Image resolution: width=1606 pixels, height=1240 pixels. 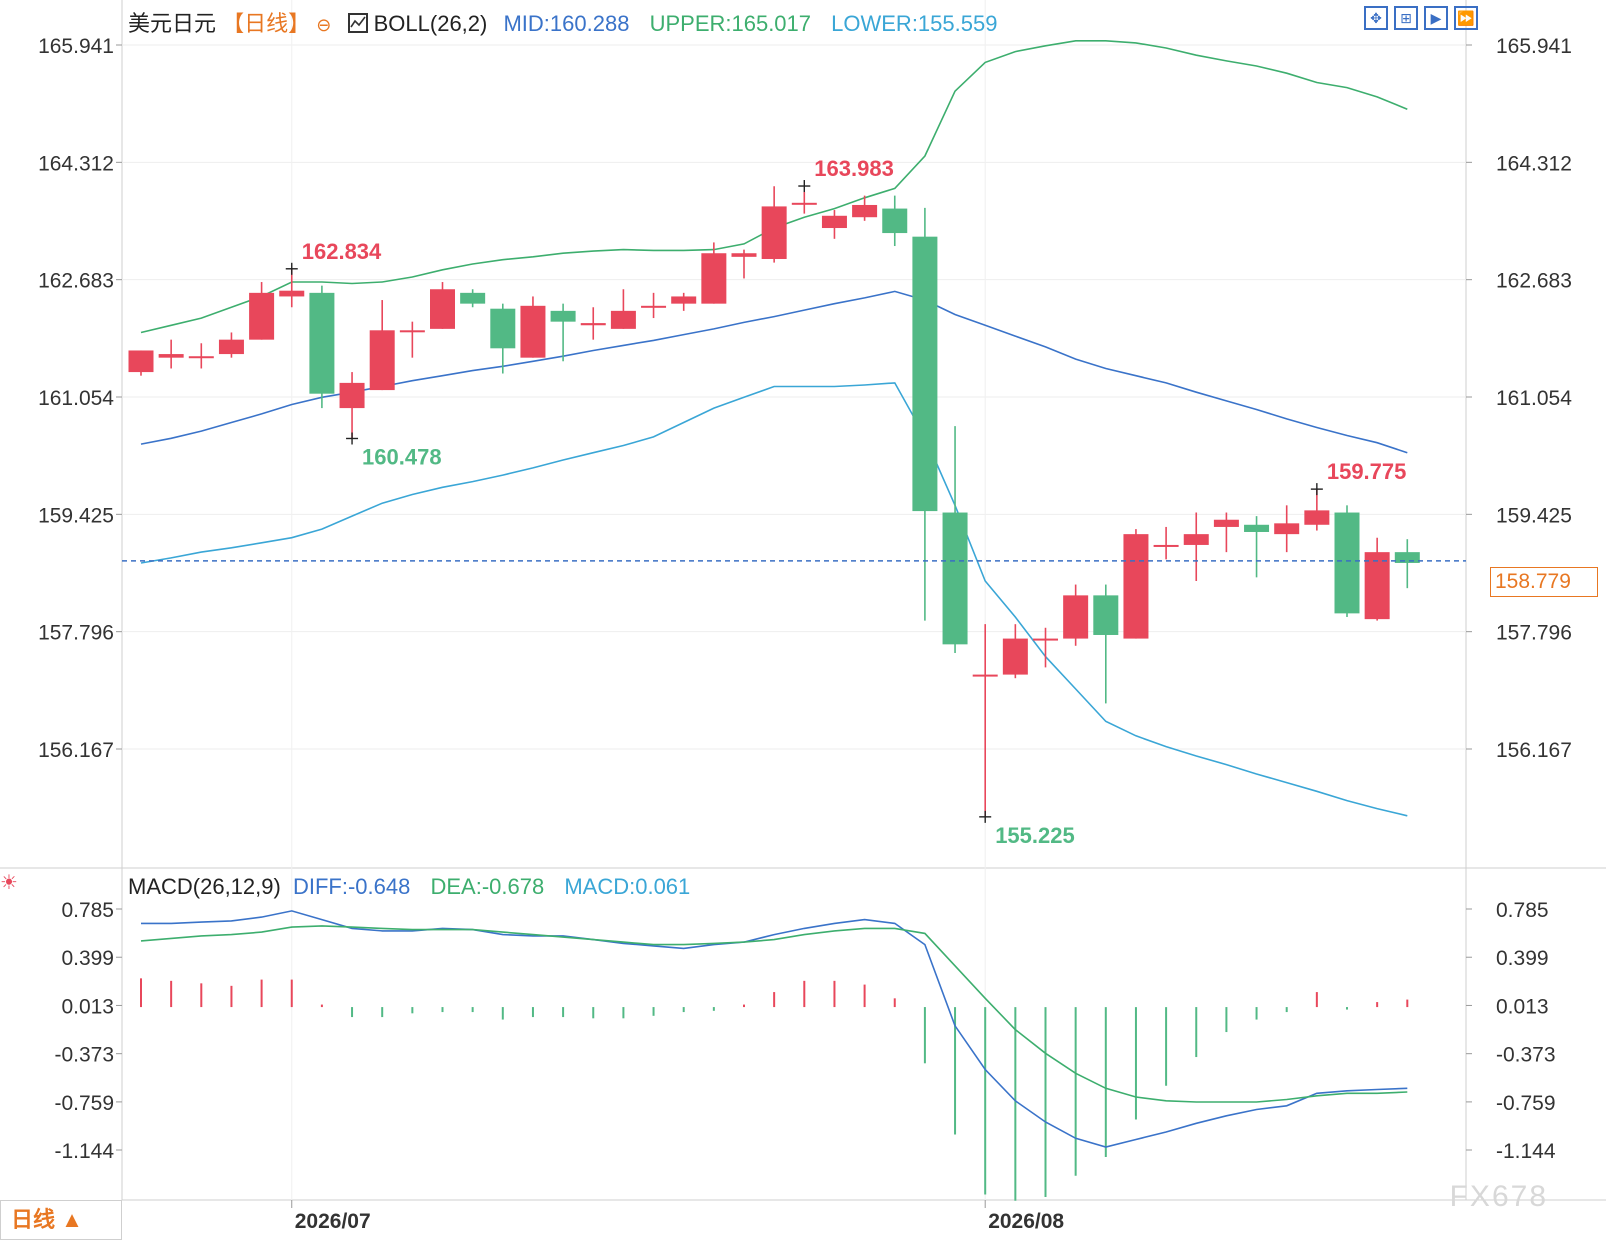 I want to click on macd-tick-label-right: -0.373, so click(x=1526, y=1055).